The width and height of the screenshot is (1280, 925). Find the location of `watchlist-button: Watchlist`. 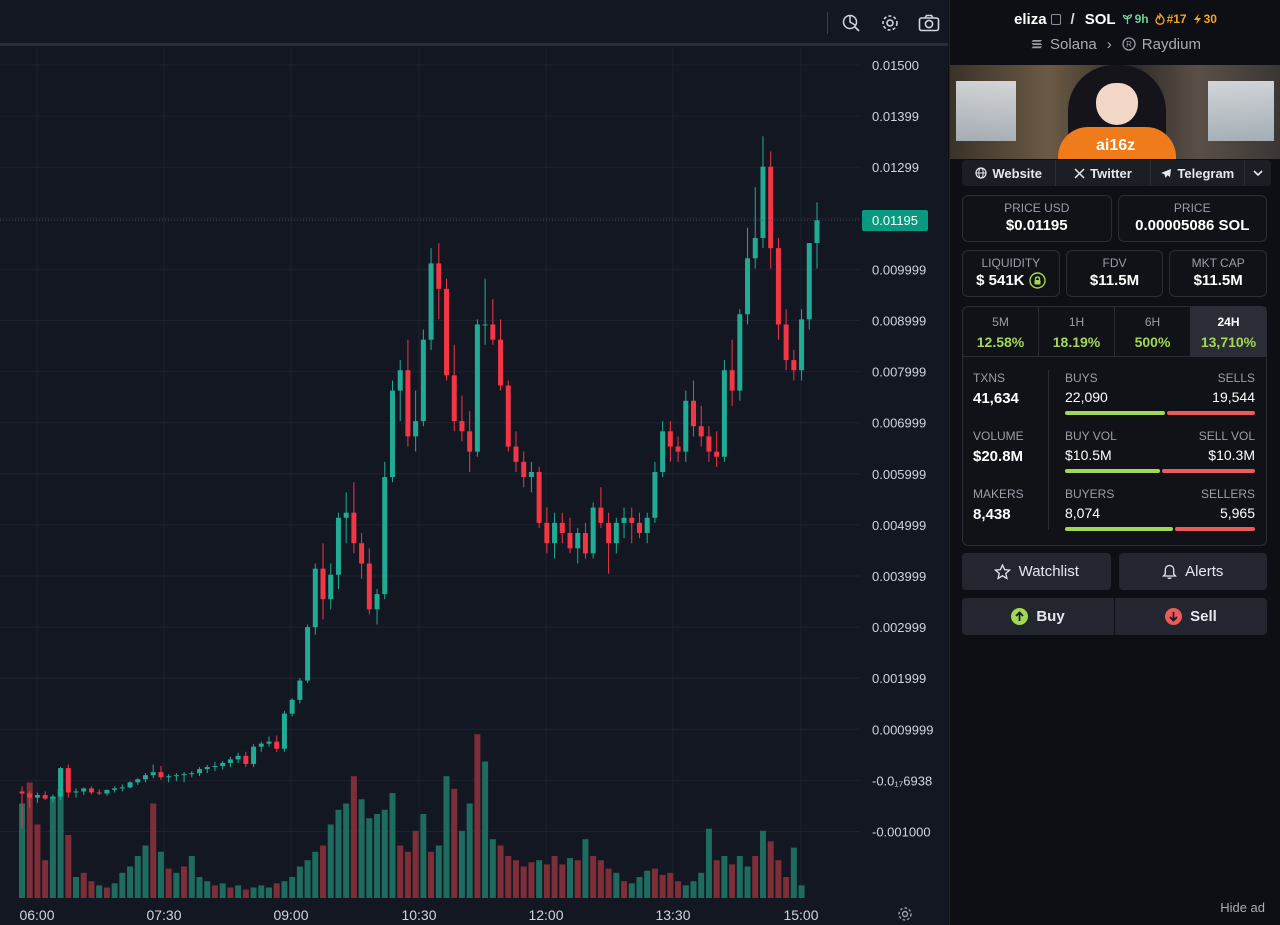

watchlist-button: Watchlist is located at coordinates (1036, 571).